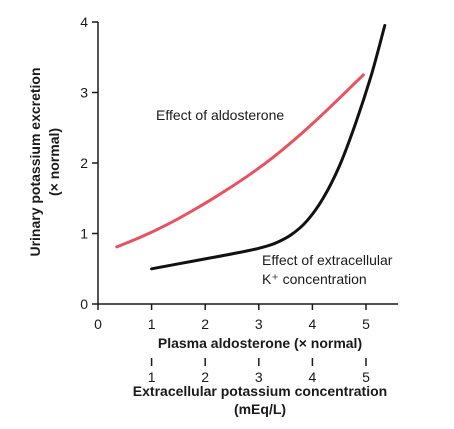 The image size is (454, 429). What do you see at coordinates (98, 324) in the screenshot?
I see `x-tick-label: 0` at bounding box center [98, 324].